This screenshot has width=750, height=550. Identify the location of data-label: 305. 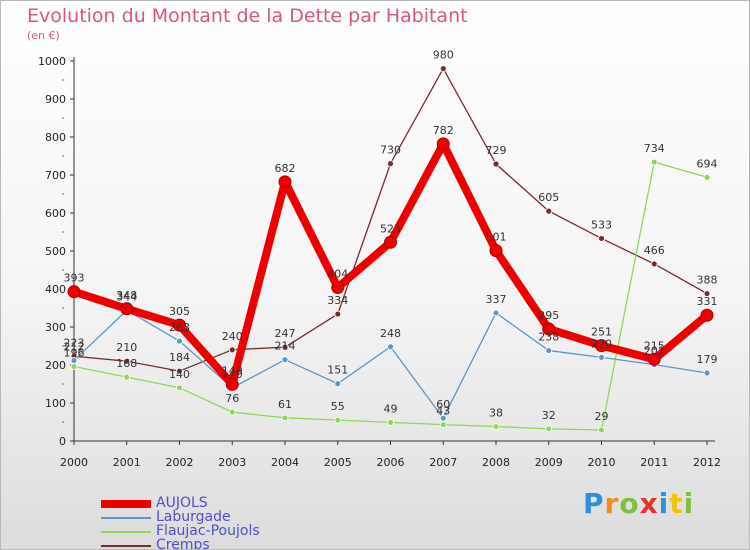
(179, 311).